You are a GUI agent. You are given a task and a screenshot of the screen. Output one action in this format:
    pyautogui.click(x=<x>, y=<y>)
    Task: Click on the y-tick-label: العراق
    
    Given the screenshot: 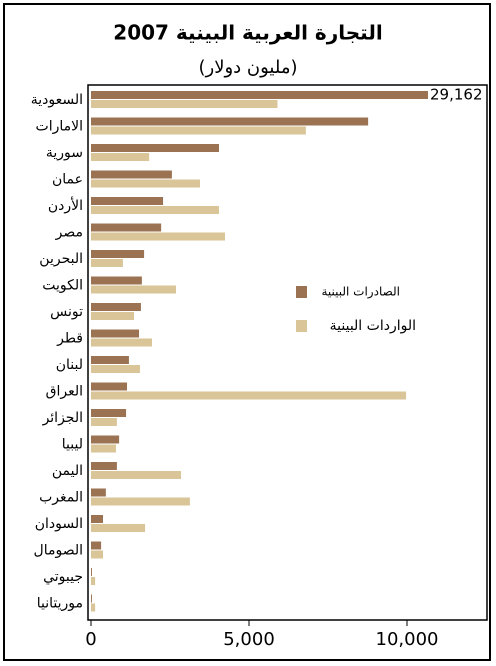 What is the action you would take?
    pyautogui.click(x=64, y=392)
    